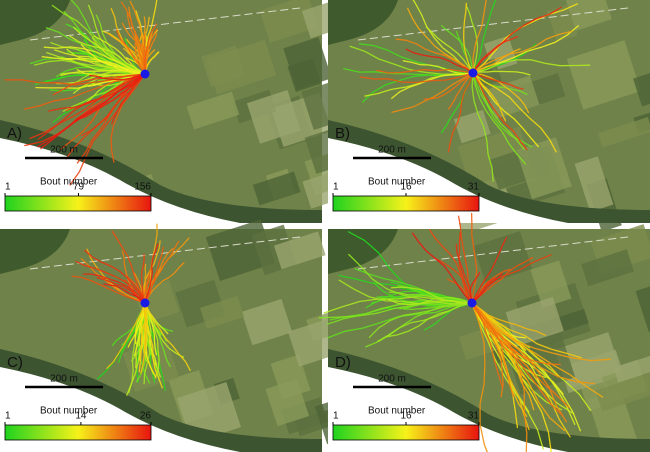 Image resolution: width=650 pixels, height=452 pixels. What do you see at coordinates (14, 133) in the screenshot?
I see `panel-label: A)` at bounding box center [14, 133].